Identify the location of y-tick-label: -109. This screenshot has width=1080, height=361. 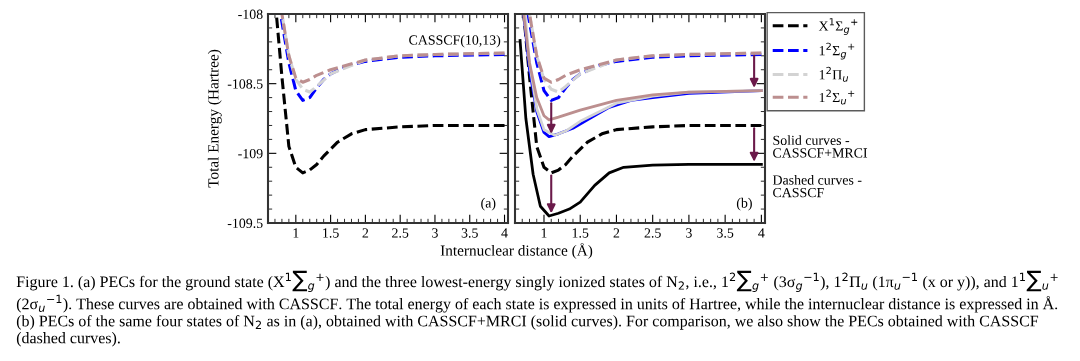
(250, 153).